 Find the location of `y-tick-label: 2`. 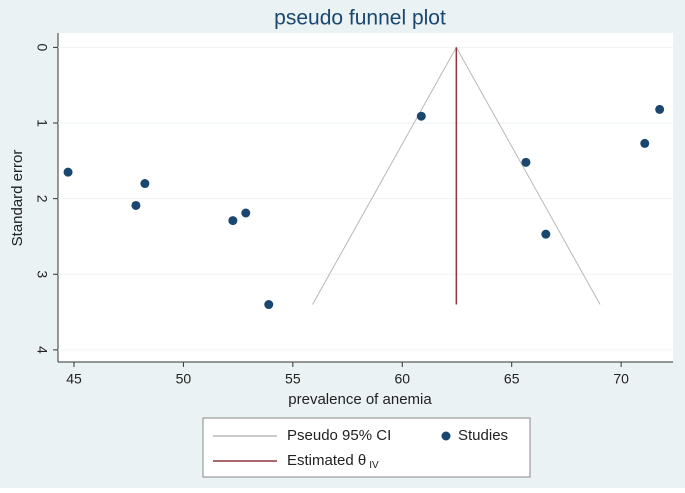

y-tick-label: 2 is located at coordinates (42, 199).